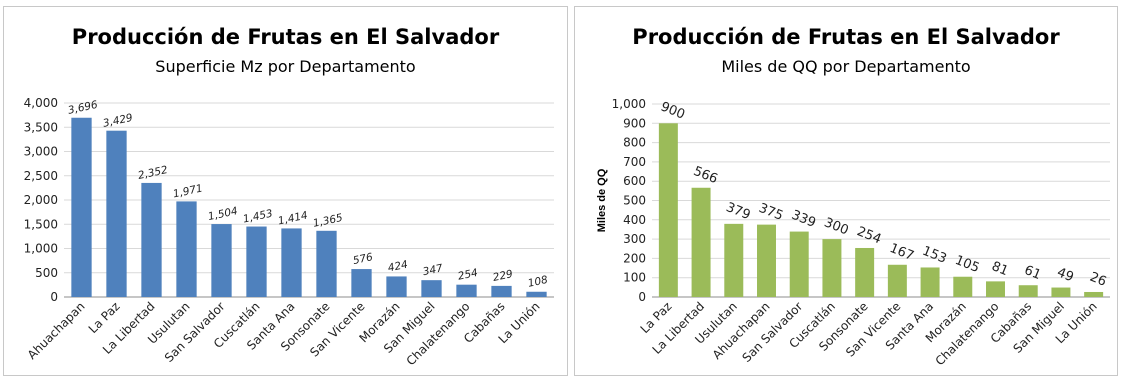  Describe the element at coordinates (1032, 273) in the screenshot. I see `data-label: 61` at that location.